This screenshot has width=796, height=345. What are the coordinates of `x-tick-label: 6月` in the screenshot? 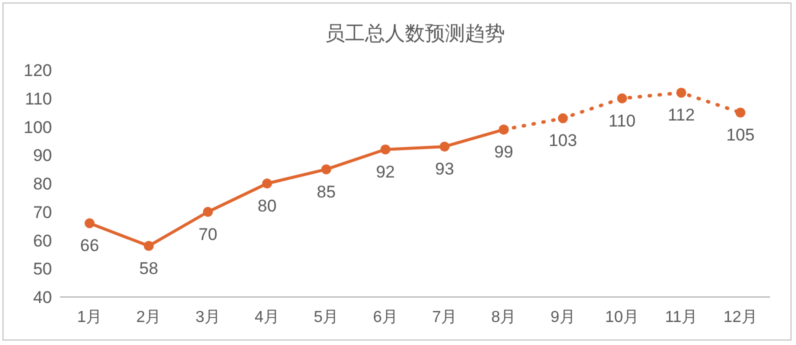 It's located at (385, 317).